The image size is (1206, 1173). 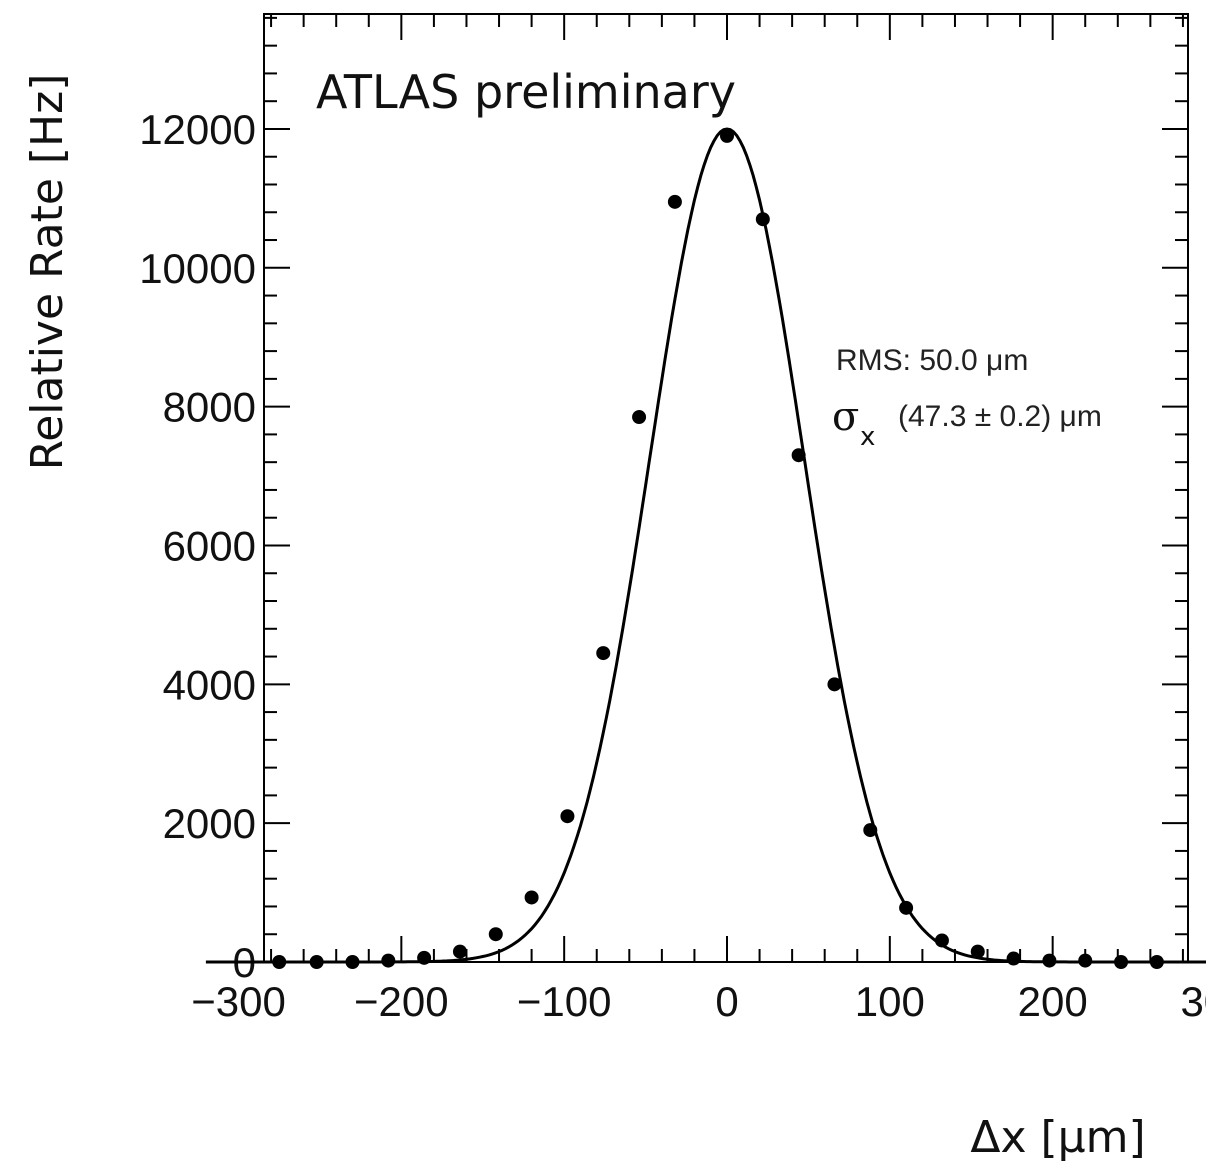 What do you see at coordinates (932, 360) in the screenshot?
I see `rms-annotation: RMS: 50.0 μm` at bounding box center [932, 360].